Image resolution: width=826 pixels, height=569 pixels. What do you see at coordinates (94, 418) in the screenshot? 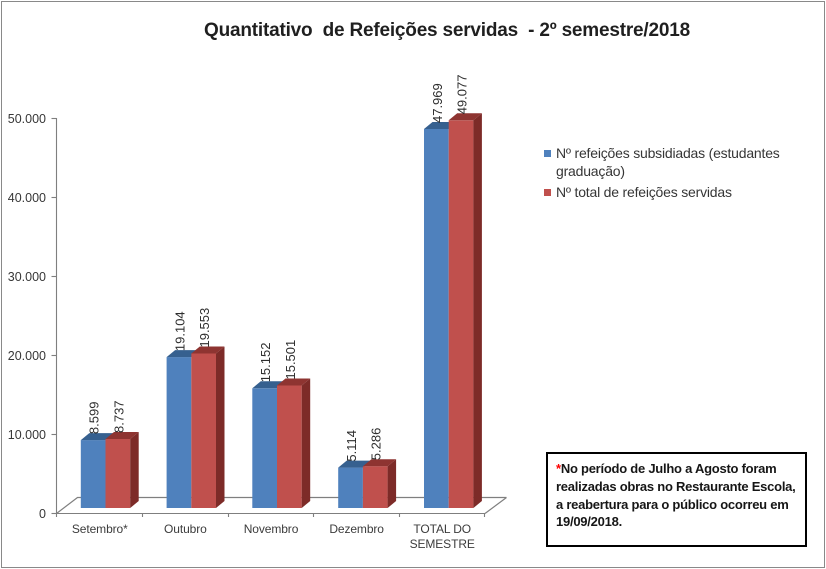
I see `svg-text: 8.599` at bounding box center [94, 418].